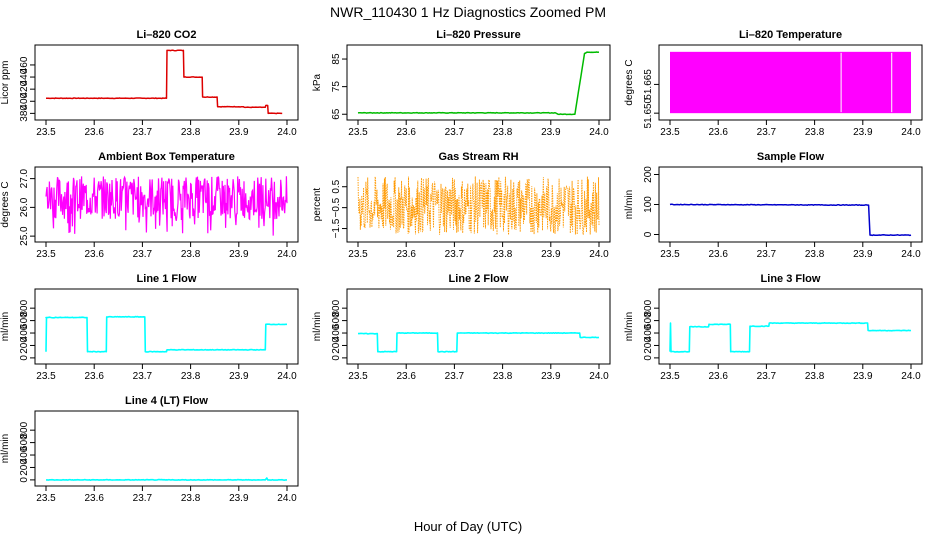  I want to click on y-tick-label: 27.0, so click(24, 178).